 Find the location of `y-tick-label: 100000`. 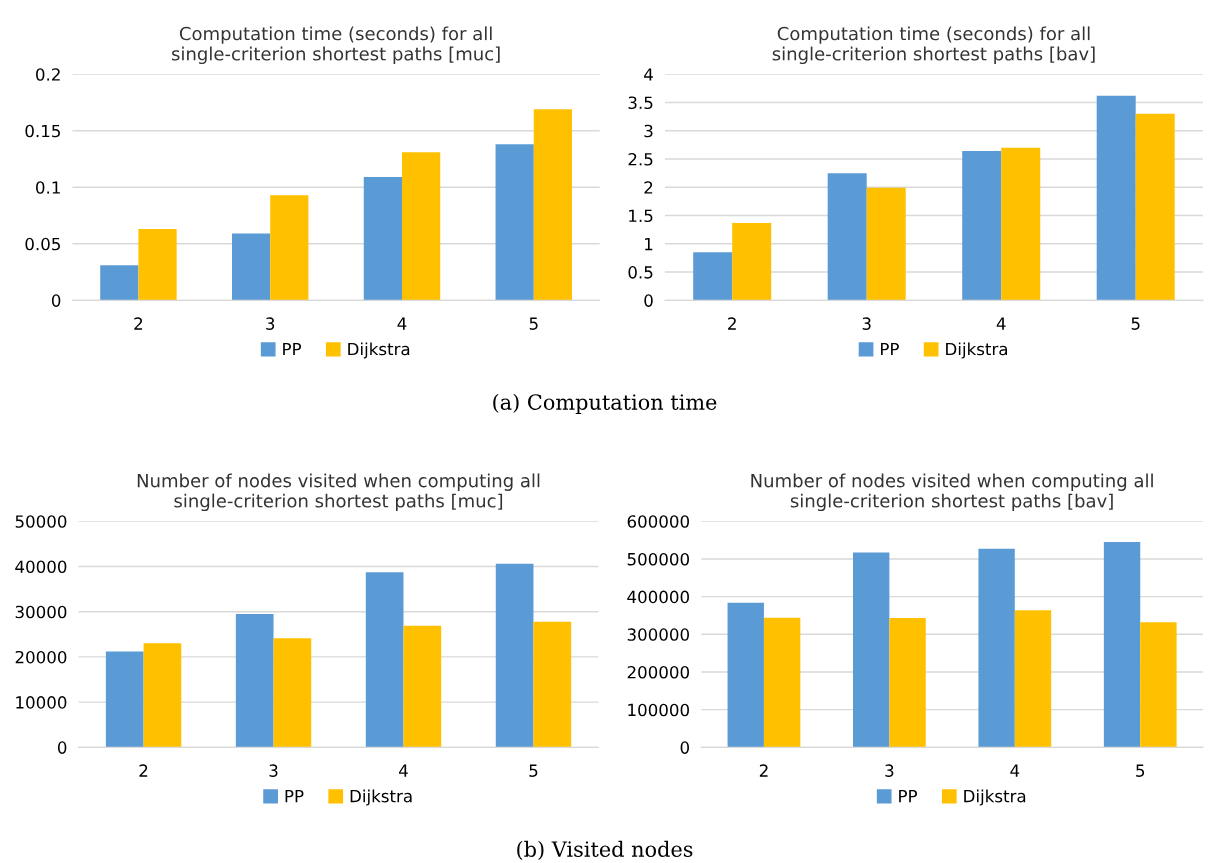

y-tick-label: 100000 is located at coordinates (658, 710).